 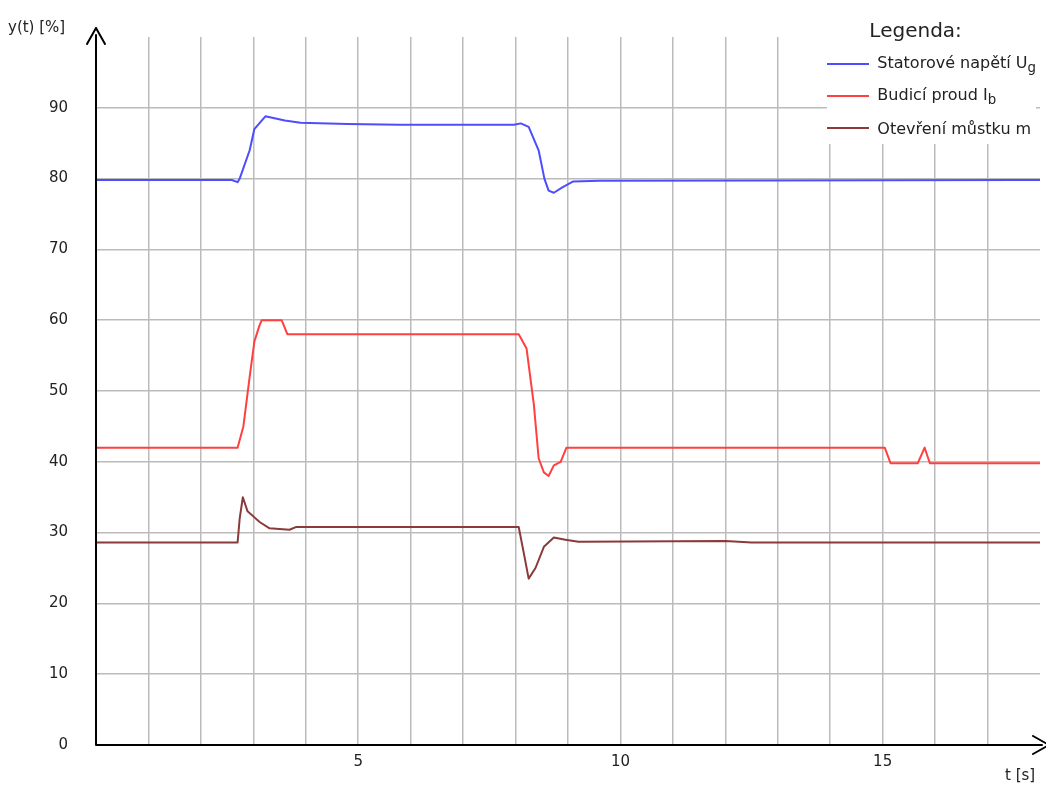 I want to click on x-tick-label: 5, so click(x=358, y=760).